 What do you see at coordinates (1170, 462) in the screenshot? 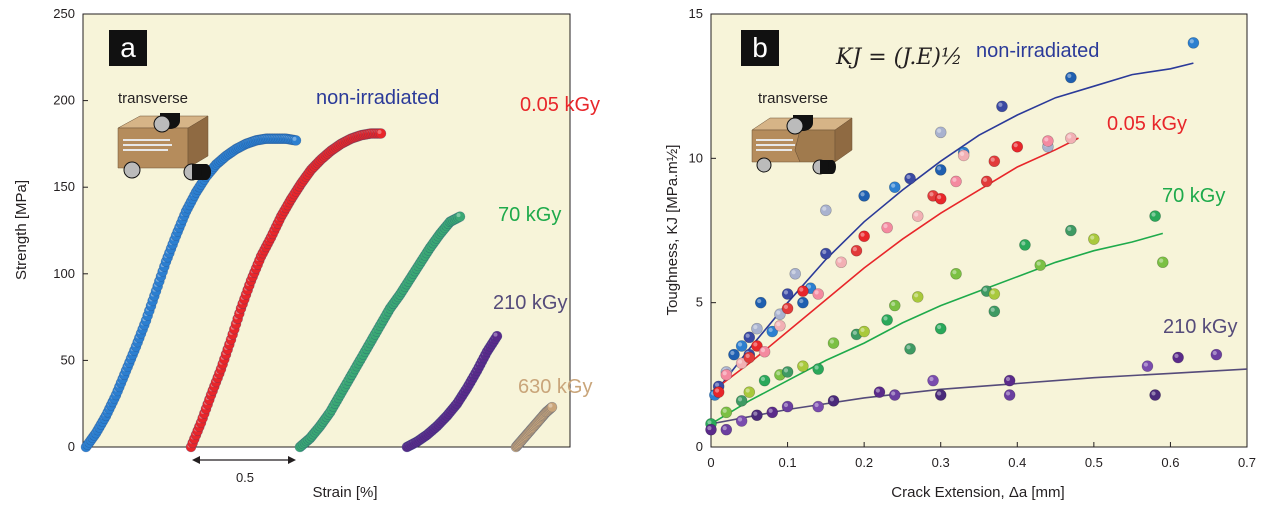
I see `panel-b-x-tick-label: 0.6` at bounding box center [1170, 462].